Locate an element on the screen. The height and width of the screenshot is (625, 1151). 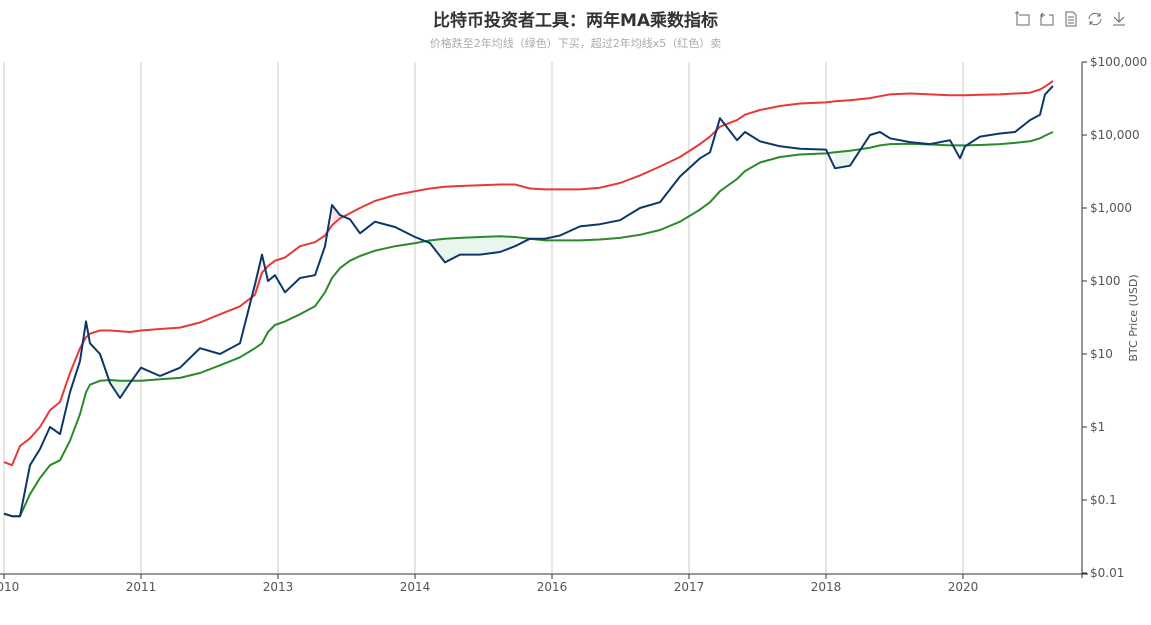
y-tick-label: $100 is located at coordinates (1105, 281).